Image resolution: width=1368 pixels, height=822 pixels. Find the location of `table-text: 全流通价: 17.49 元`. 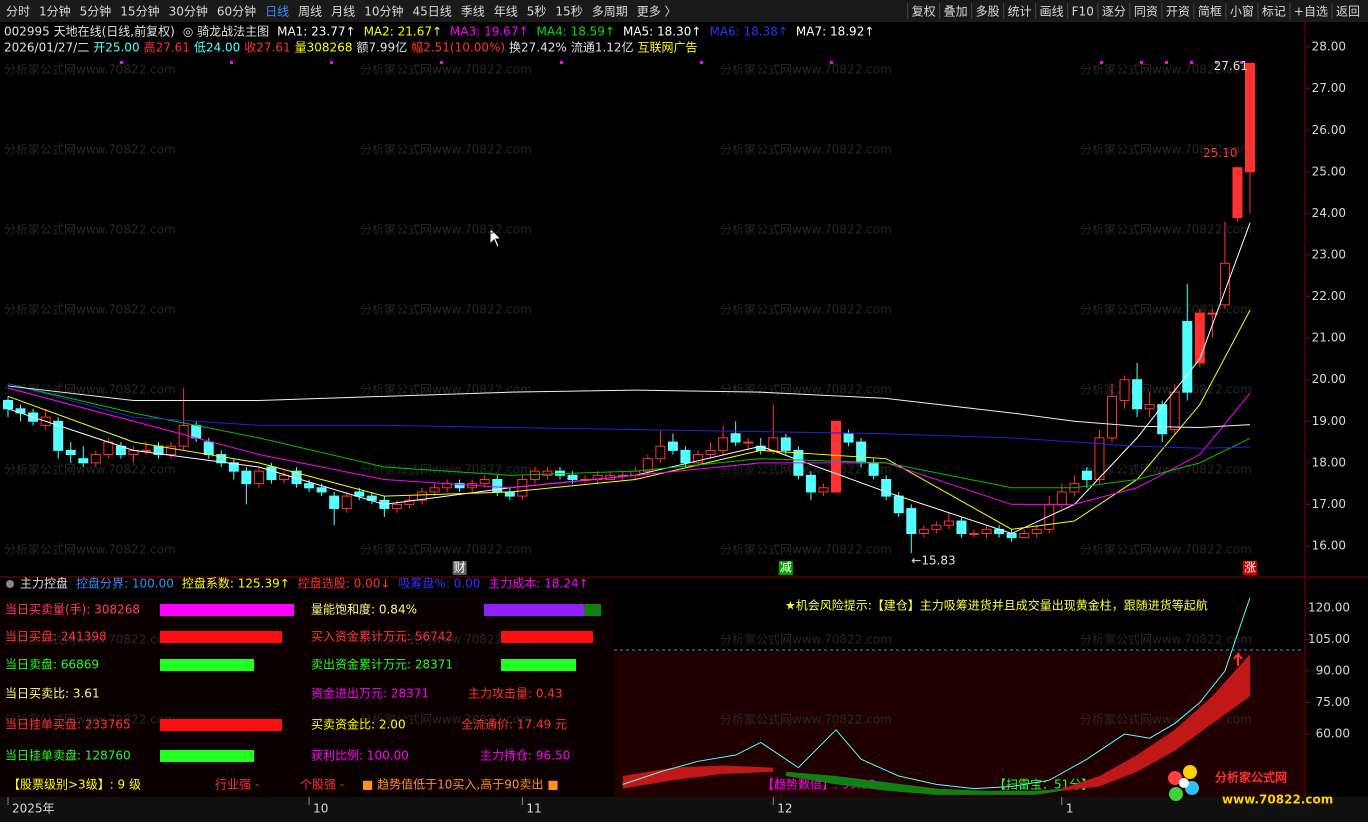

table-text: 全流通价: 17.49 元 is located at coordinates (514, 724).